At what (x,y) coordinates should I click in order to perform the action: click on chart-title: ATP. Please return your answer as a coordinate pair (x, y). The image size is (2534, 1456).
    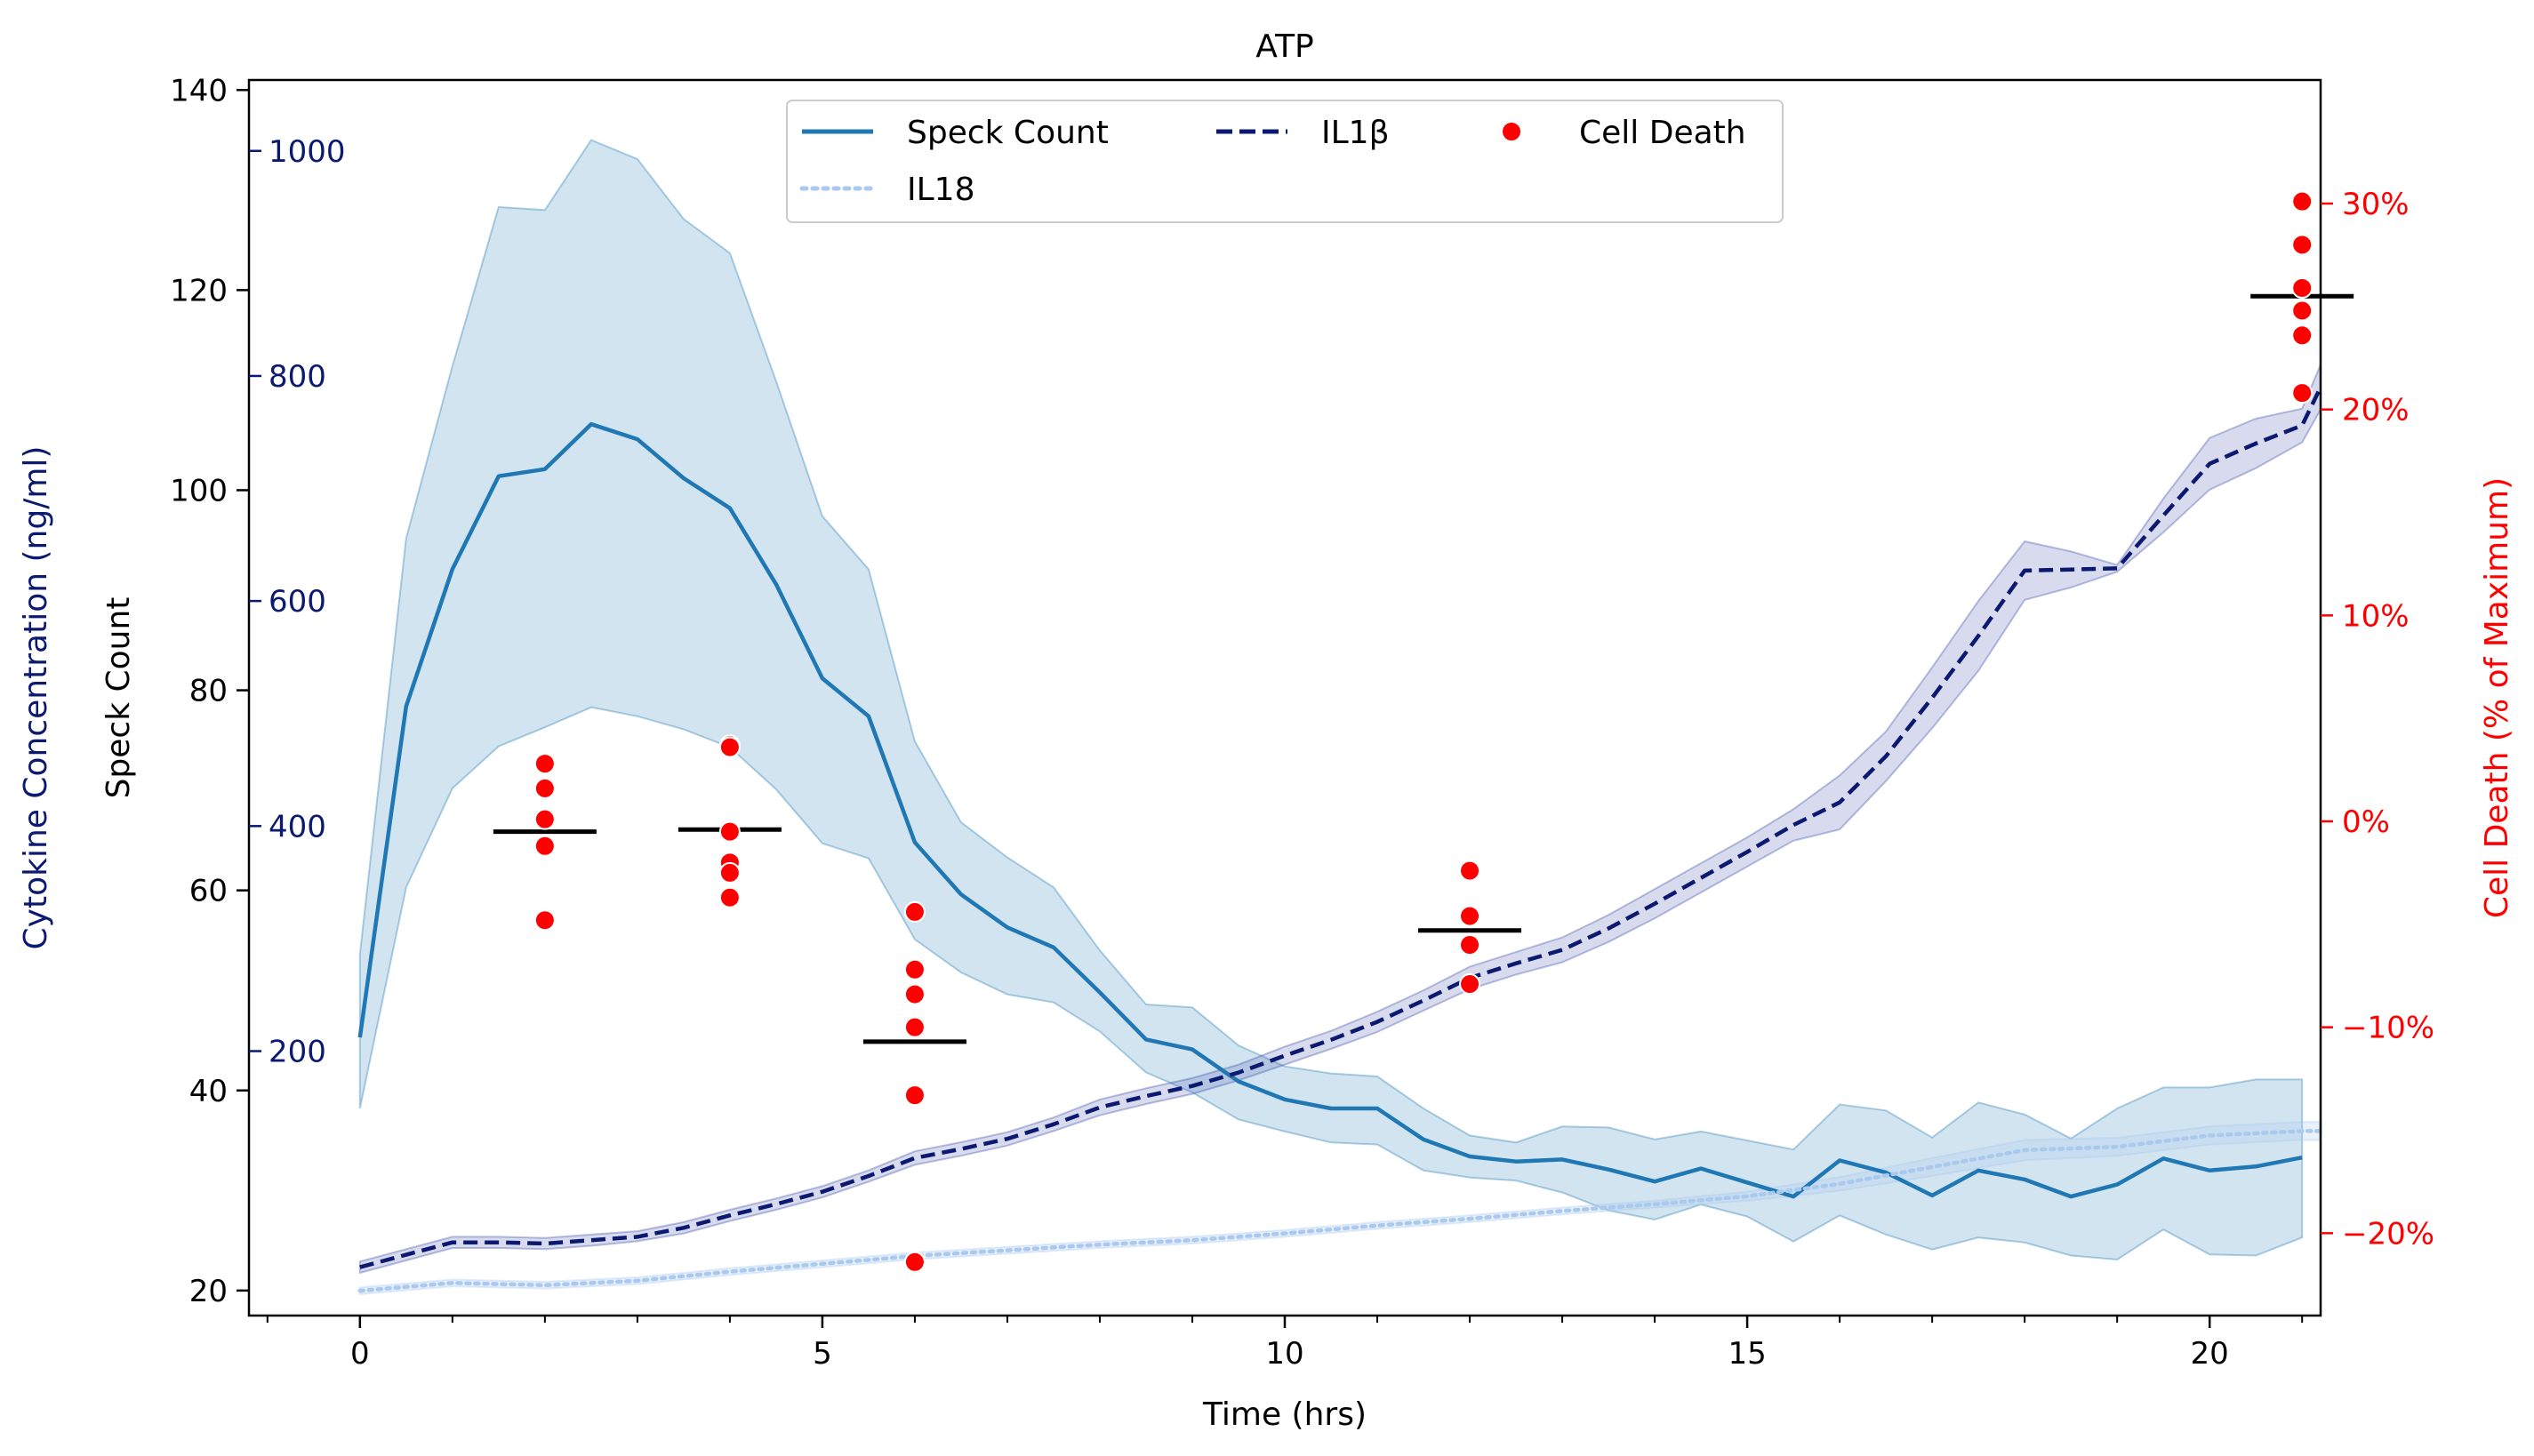
    Looking at the image, I should click on (1285, 46).